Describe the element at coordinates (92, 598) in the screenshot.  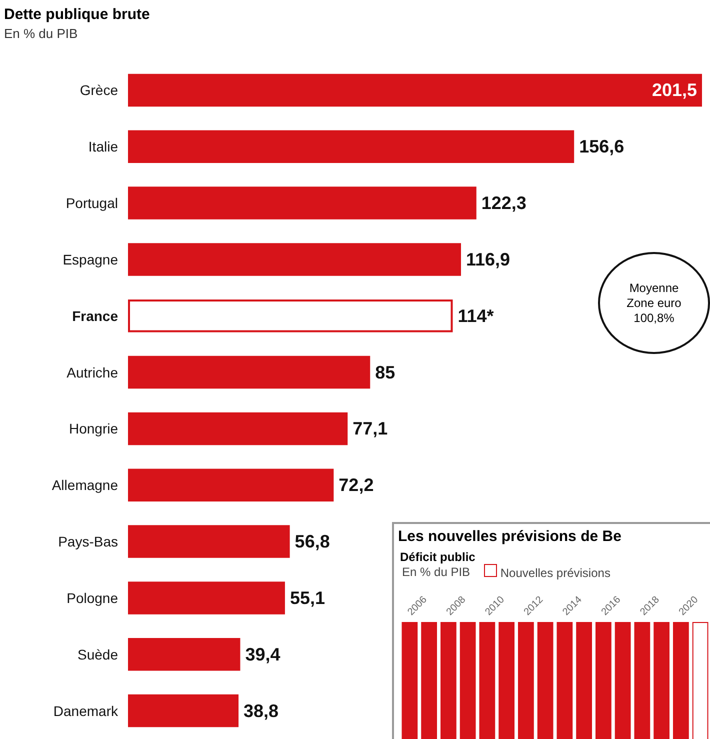
I see `y-tick-label: Pologne` at that location.